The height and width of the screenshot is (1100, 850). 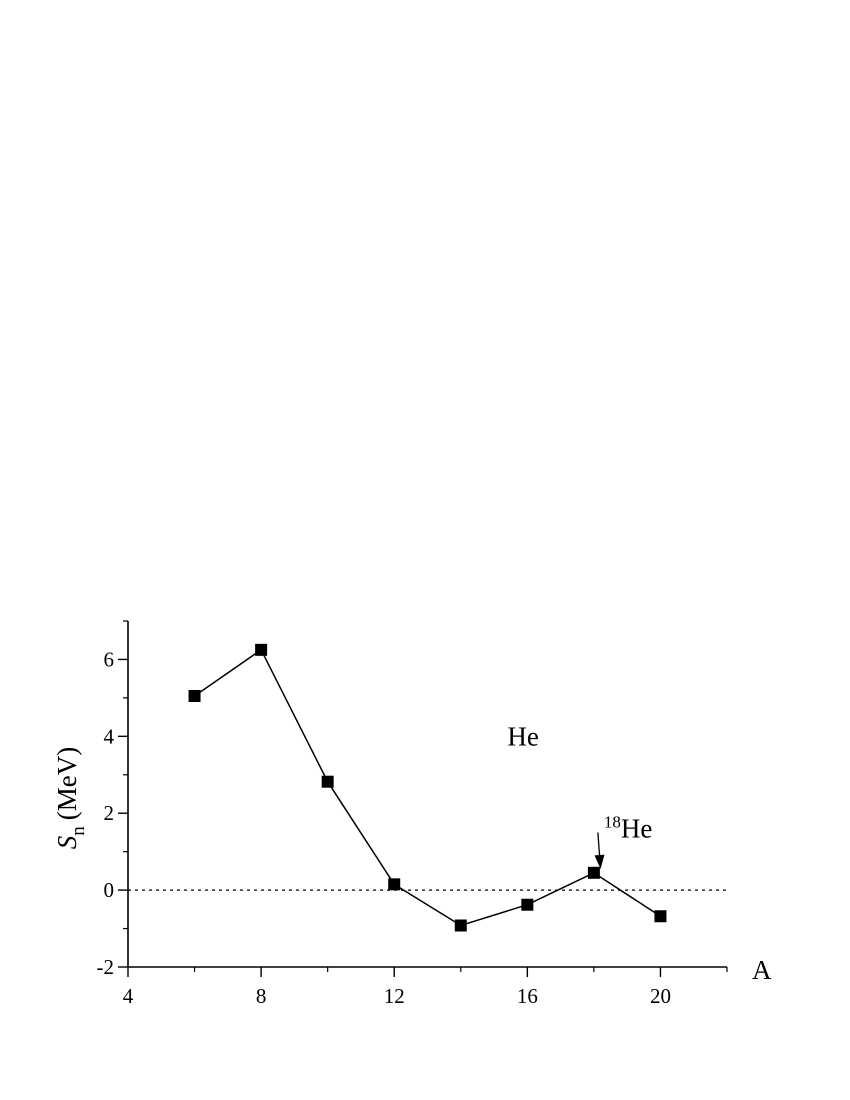 I want to click on y-axis-label-symbol: S, so click(x=67, y=842).